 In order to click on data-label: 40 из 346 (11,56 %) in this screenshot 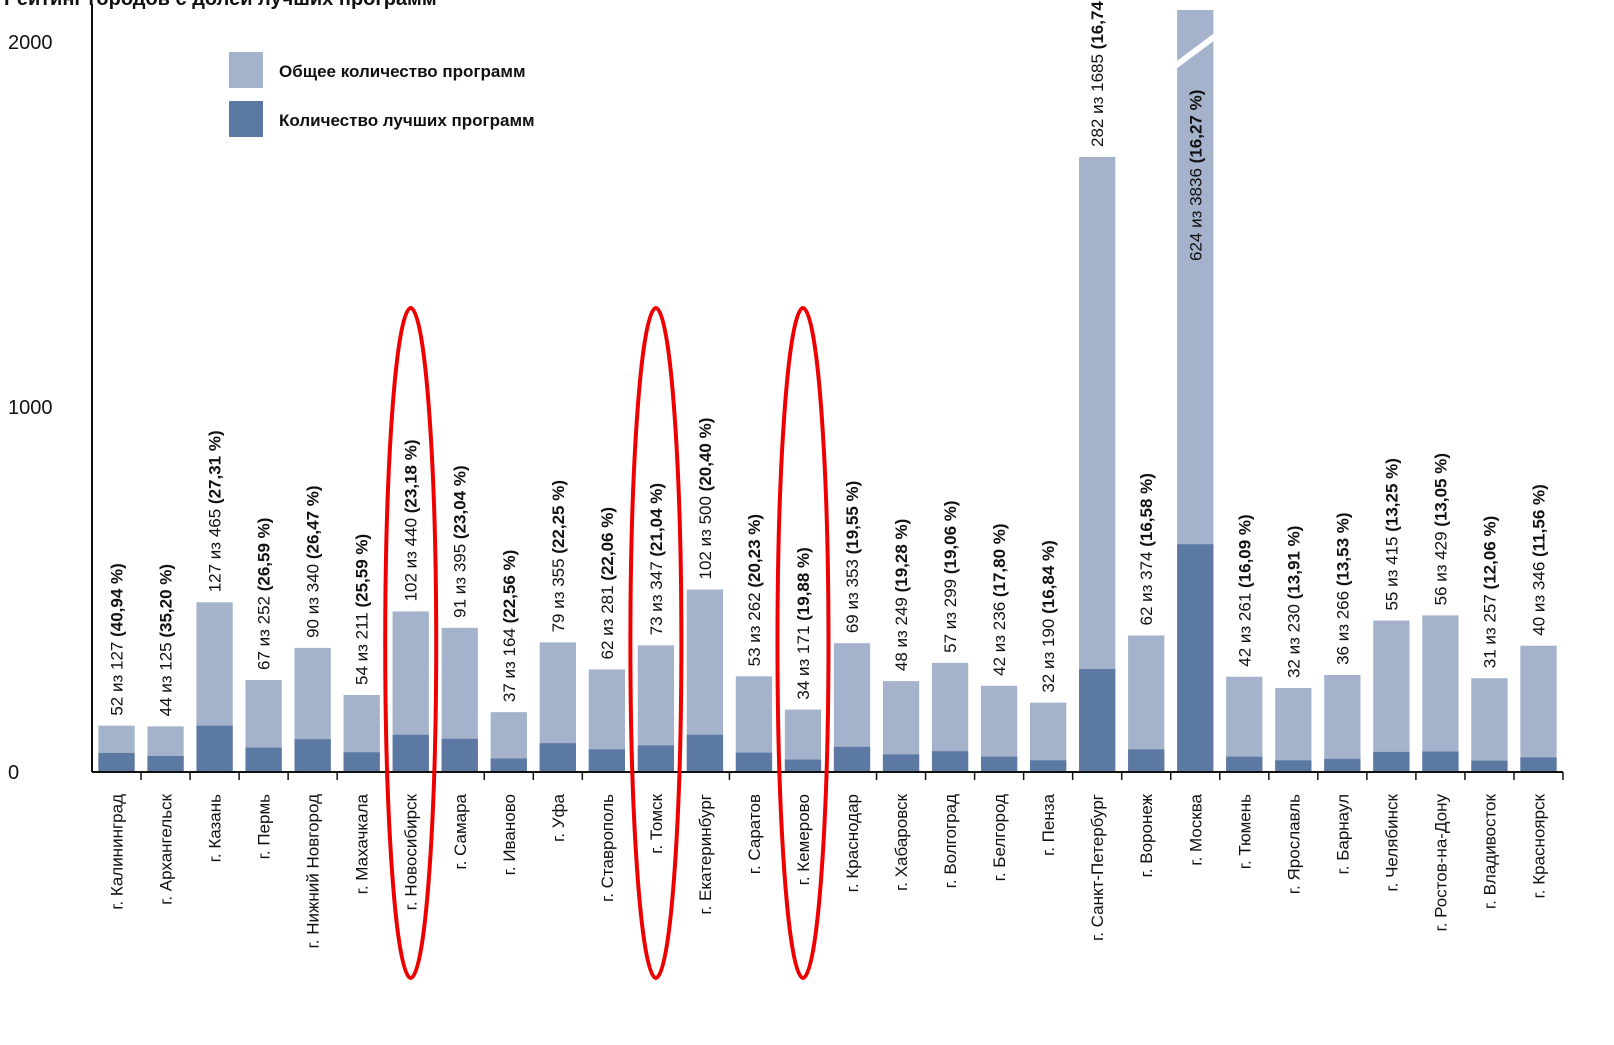, I will do `click(1538, 560)`.